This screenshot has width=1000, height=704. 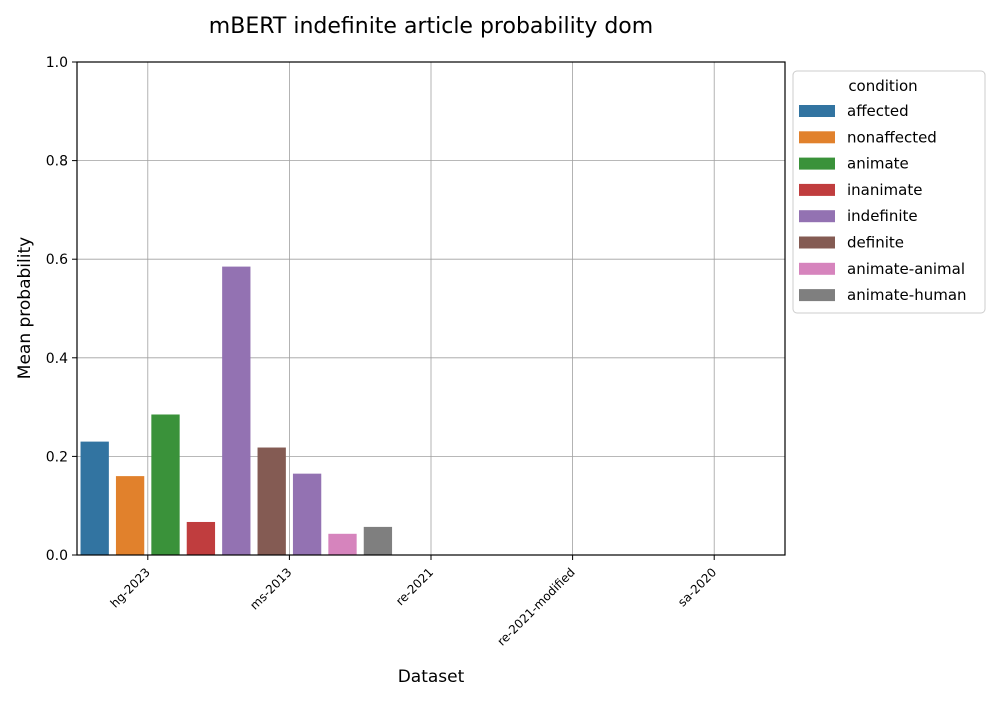 I want to click on y-tick-label: 0.2, so click(x=57, y=457).